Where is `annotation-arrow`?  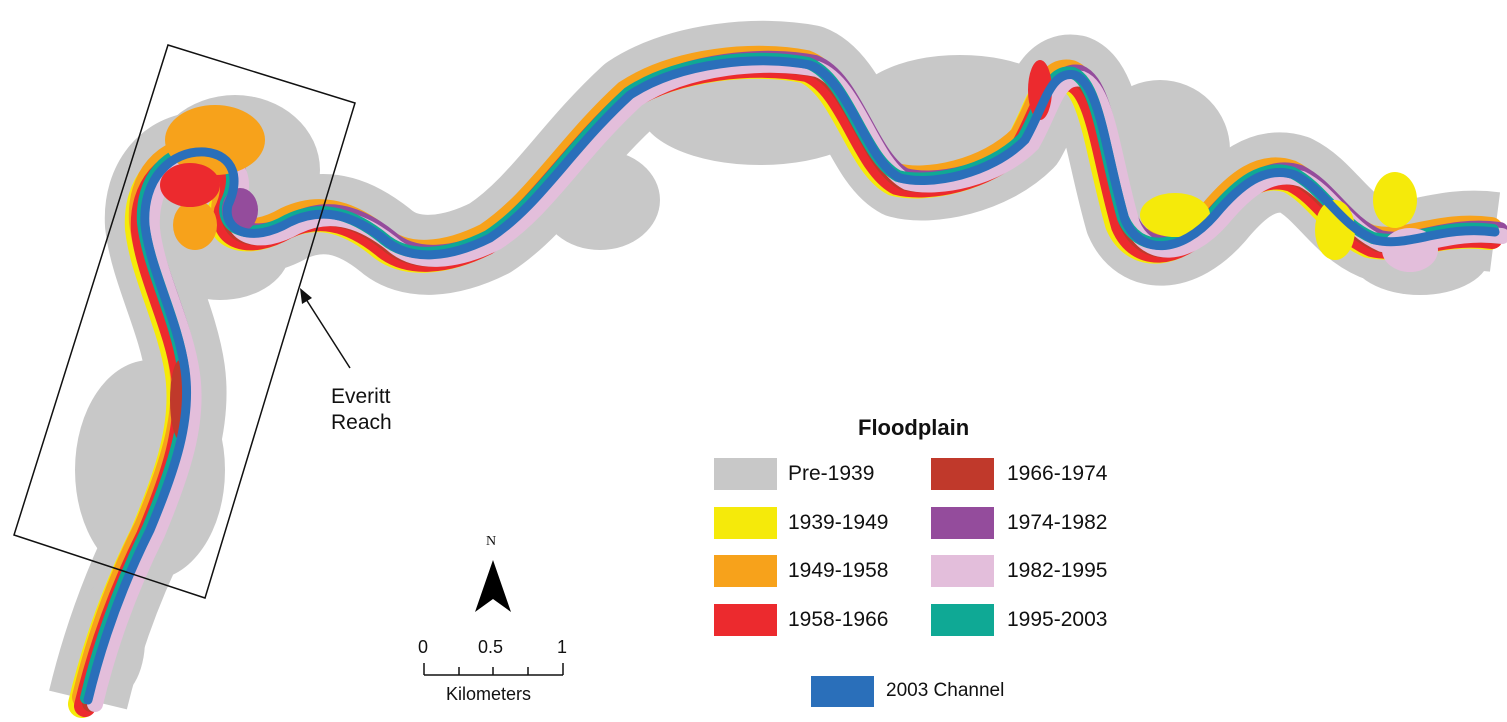
annotation-arrow is located at coordinates (325, 328).